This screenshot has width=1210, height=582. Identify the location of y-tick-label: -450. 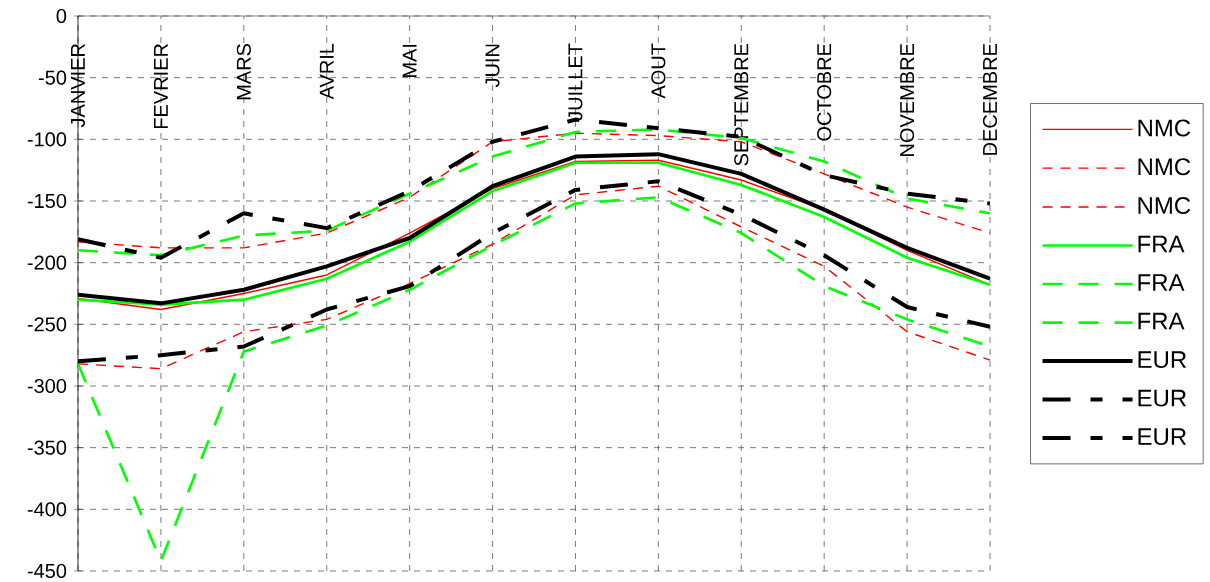
(47, 571).